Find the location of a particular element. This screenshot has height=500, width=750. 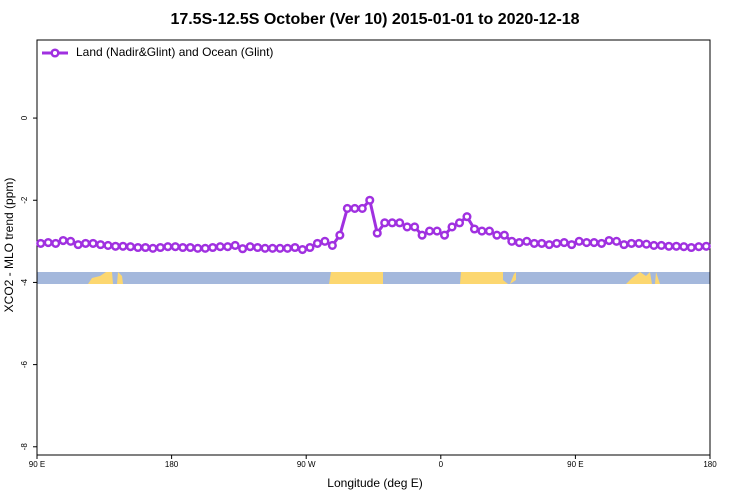

x-tick-label: 0 is located at coordinates (441, 464).